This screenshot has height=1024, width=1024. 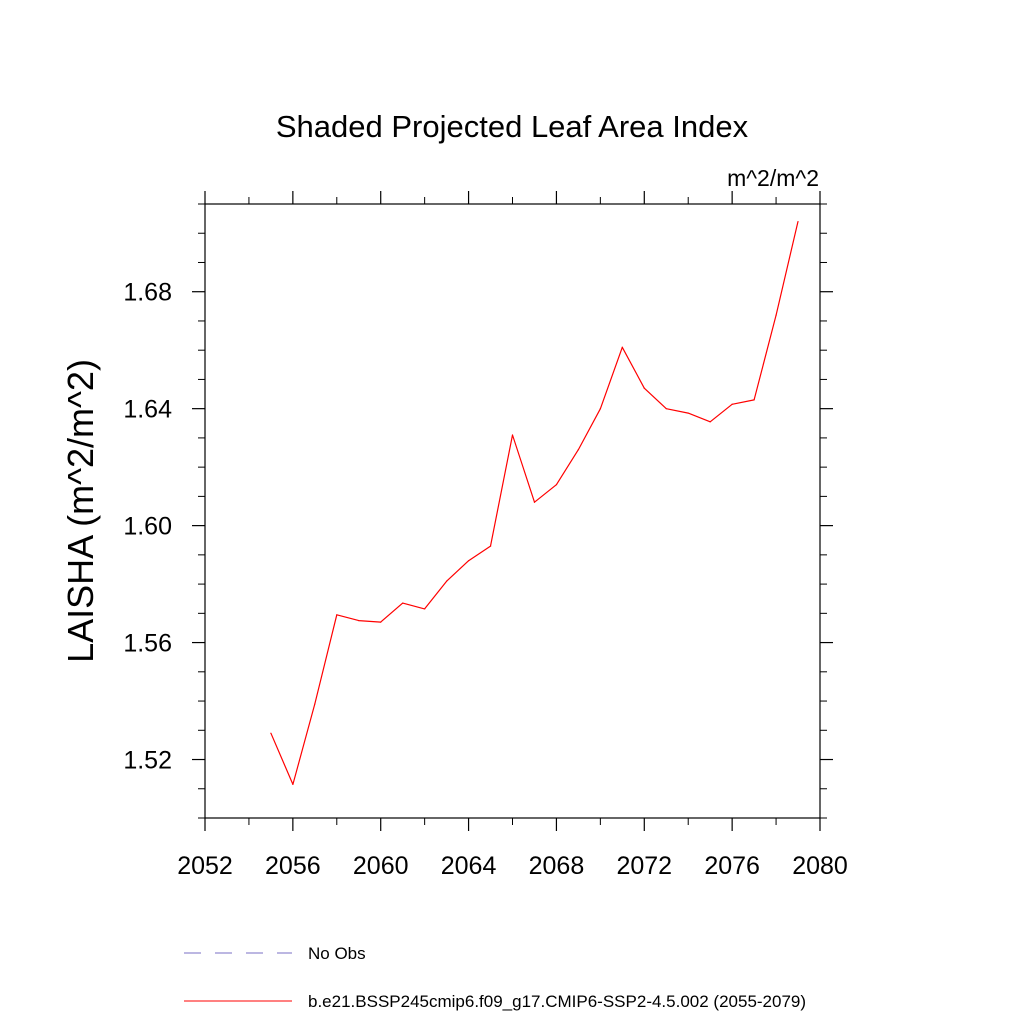 What do you see at coordinates (147, 410) in the screenshot?
I see `y-tick-label: 1.64` at bounding box center [147, 410].